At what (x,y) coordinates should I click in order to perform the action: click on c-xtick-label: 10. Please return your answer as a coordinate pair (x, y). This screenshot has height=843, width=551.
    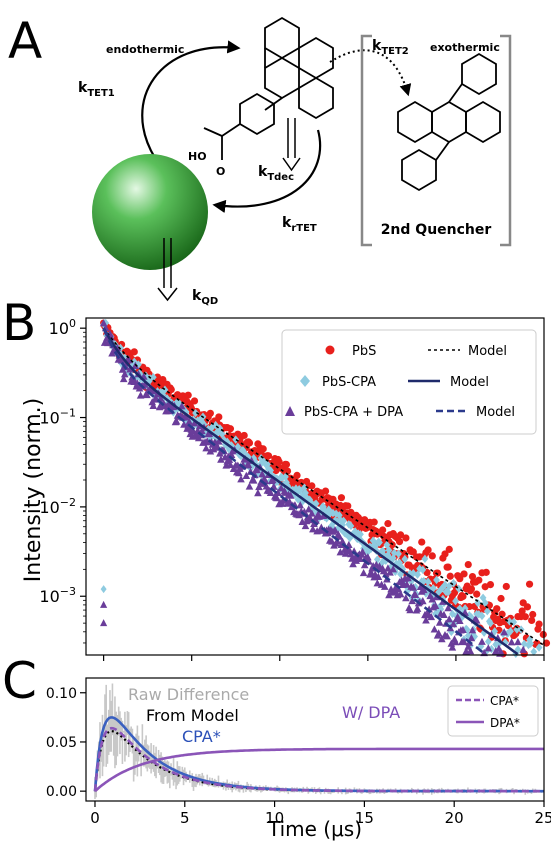
    Looking at the image, I should click on (274, 818).